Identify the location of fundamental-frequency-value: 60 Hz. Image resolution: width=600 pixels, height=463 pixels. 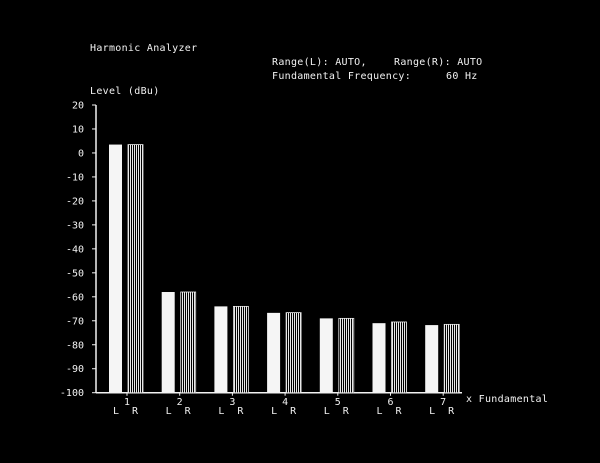
(462, 76).